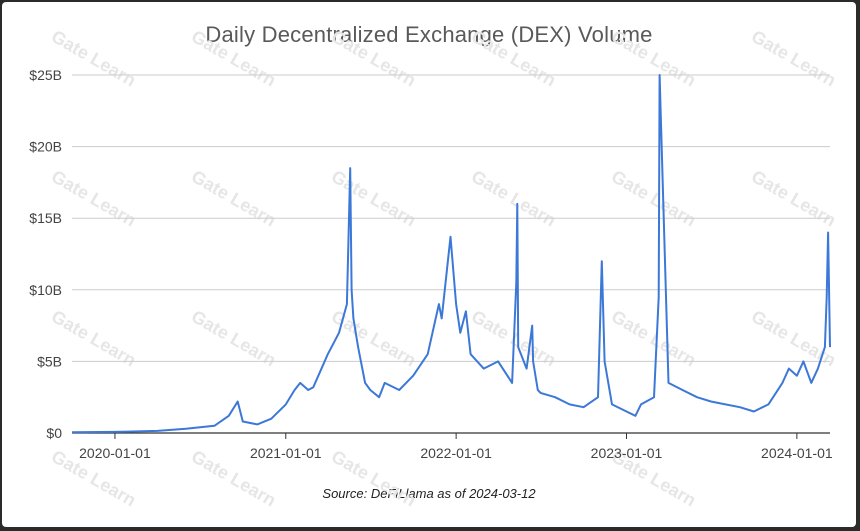 The image size is (860, 531). I want to click on x-tick-label: 2022-01-01, so click(456, 453).